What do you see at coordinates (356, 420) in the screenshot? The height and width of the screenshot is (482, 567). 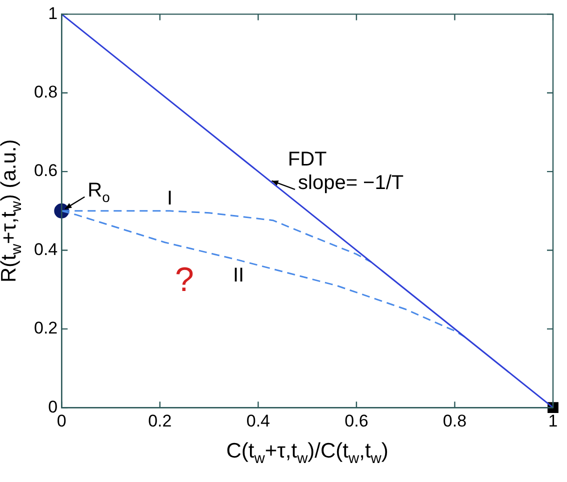 I see `x-tick-label: 0.6` at bounding box center [356, 420].